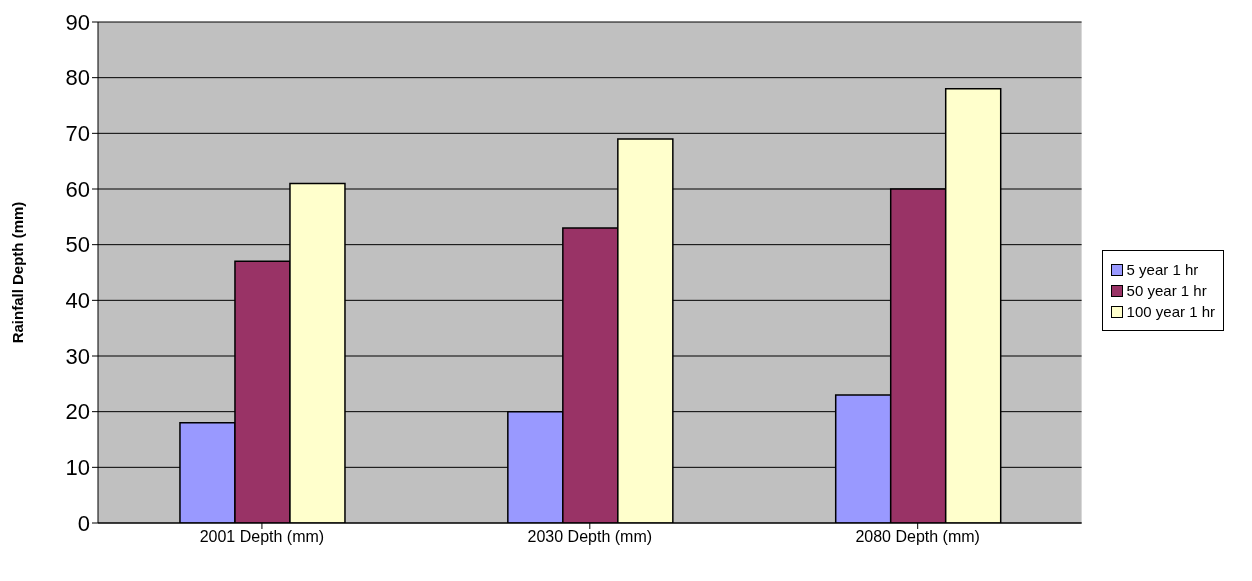 This screenshot has height=581, width=1252. What do you see at coordinates (1166, 290) in the screenshot?
I see `legend-label: 50 year 1 hr` at bounding box center [1166, 290].